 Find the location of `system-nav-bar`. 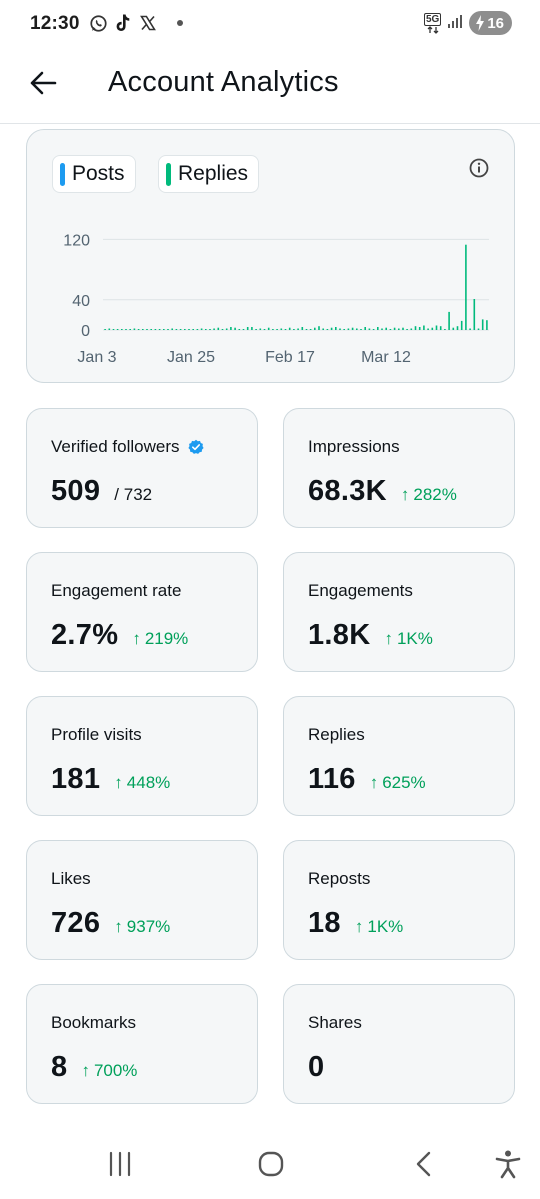

system-nav-bar is located at coordinates (270, 1163).